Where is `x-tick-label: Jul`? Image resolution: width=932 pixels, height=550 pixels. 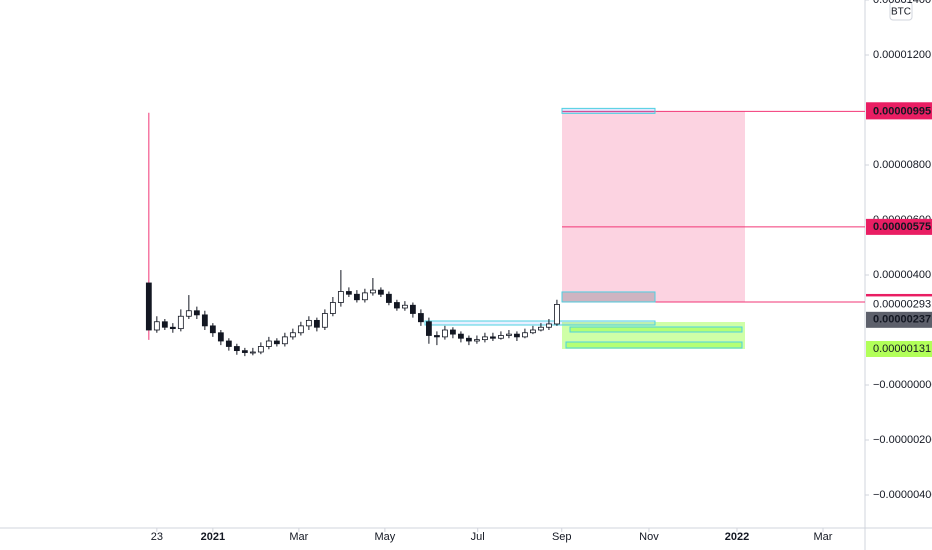 x-tick-label: Jul is located at coordinates (478, 537).